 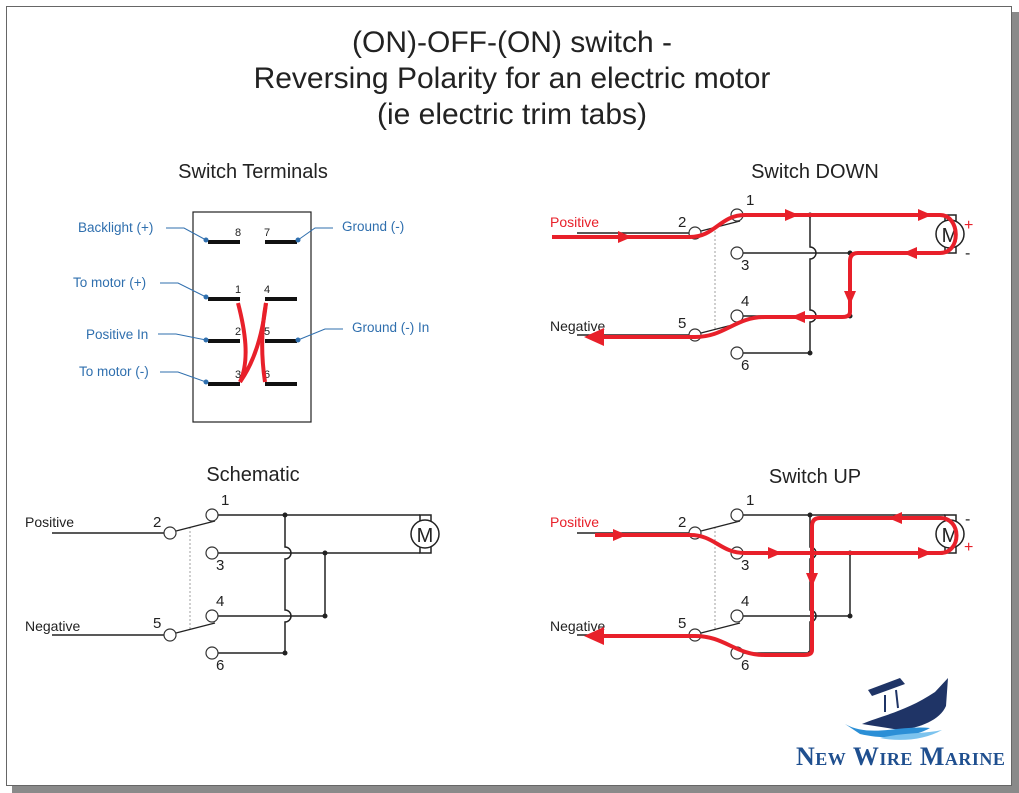 What do you see at coordinates (815, 172) in the screenshot?
I see `section-title-switch-down: Switch DOWN` at bounding box center [815, 172].